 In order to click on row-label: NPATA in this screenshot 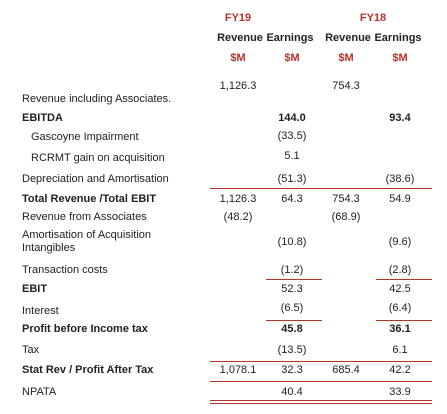, I will do `click(39, 392)`.